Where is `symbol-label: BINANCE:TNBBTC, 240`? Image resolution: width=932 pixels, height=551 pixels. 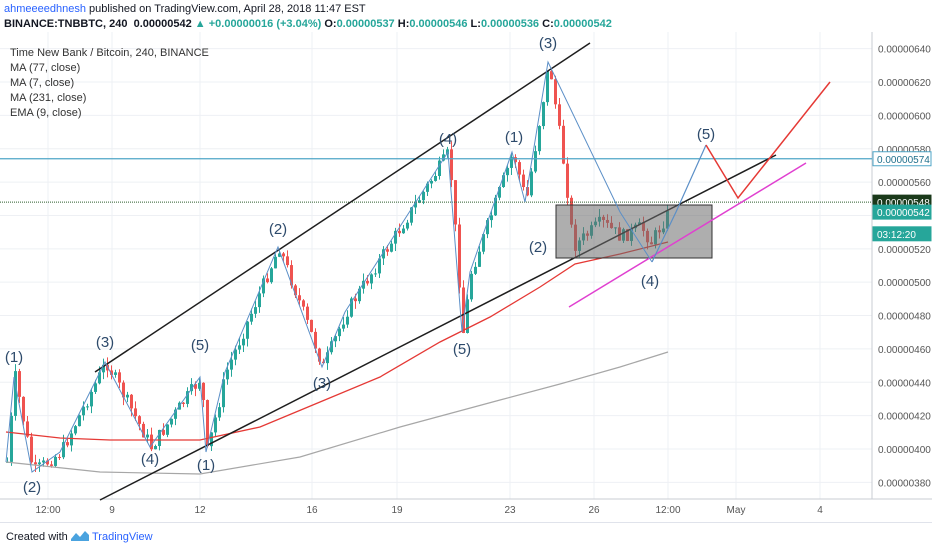
symbol-label: BINANCE:TNBBTC, 240 is located at coordinates (66, 24).